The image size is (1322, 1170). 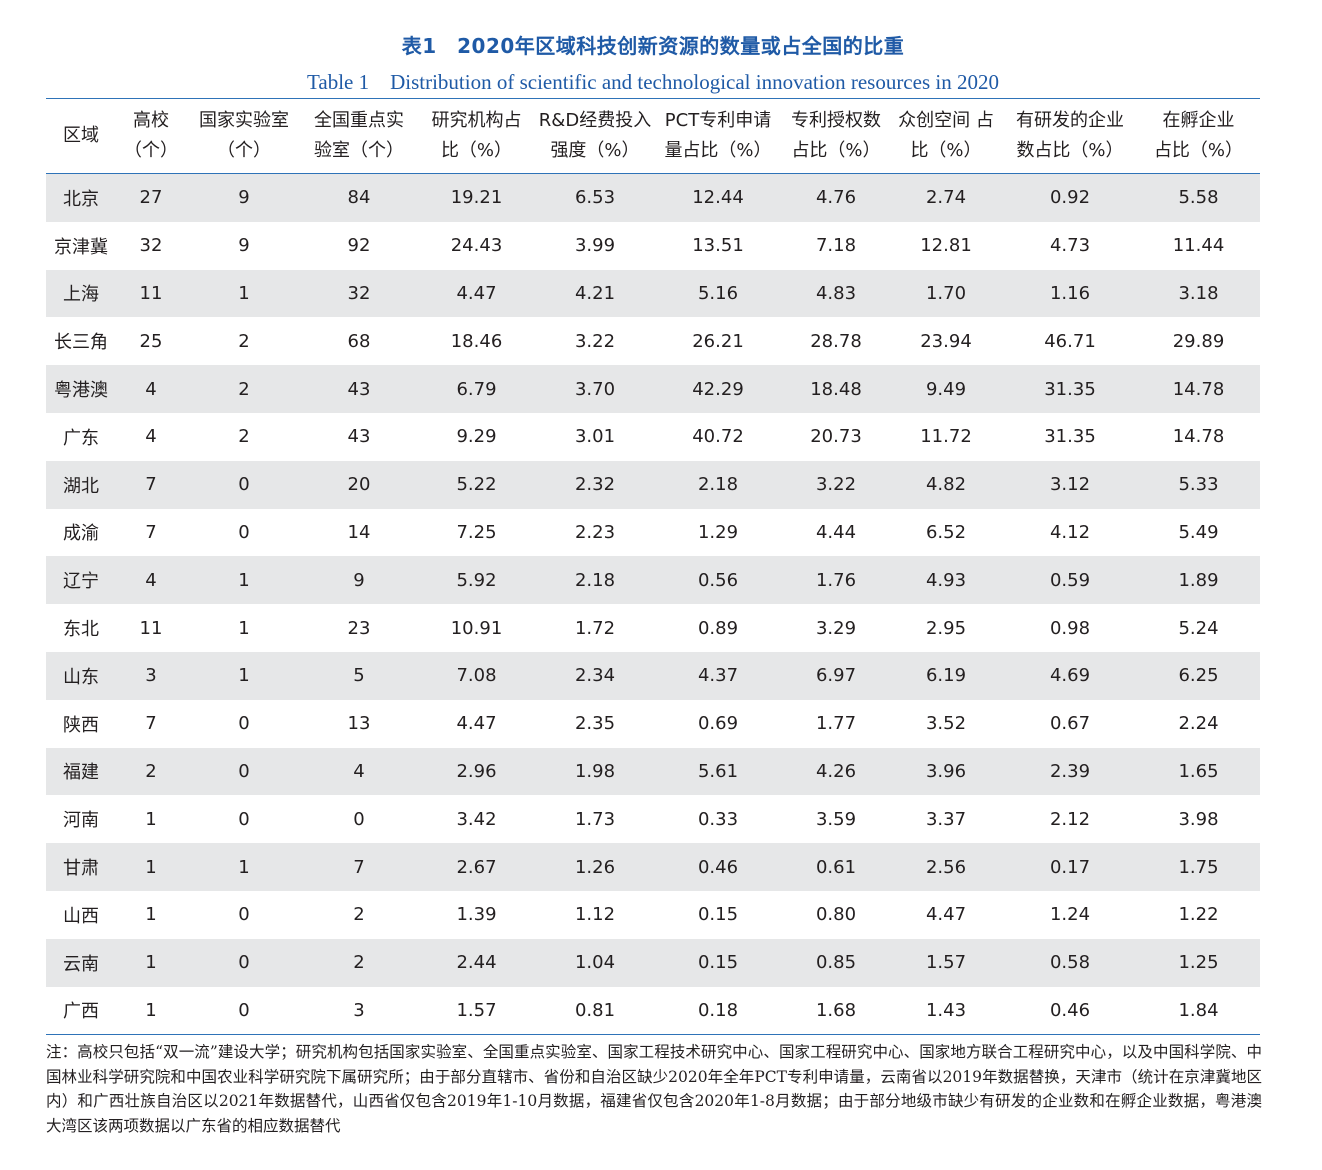 I want to click on value-cell: 7.25, so click(x=476, y=532).